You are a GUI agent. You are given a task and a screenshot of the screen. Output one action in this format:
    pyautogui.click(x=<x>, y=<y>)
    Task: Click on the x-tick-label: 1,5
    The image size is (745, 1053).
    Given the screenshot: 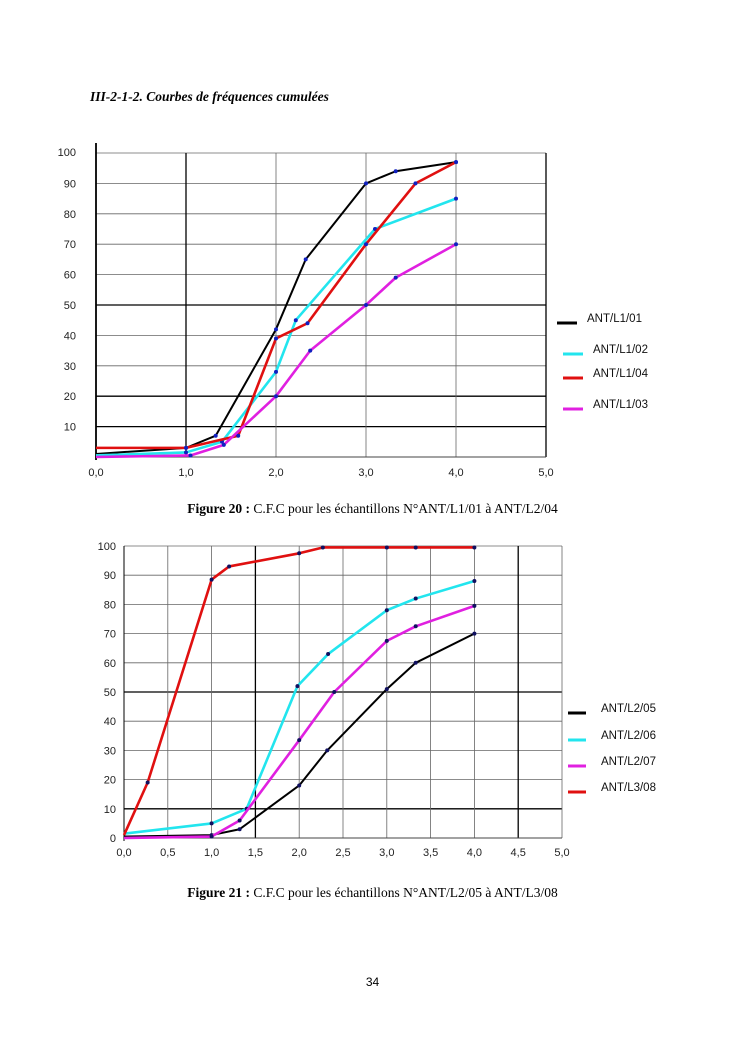 What is the action you would take?
    pyautogui.click(x=255, y=853)
    